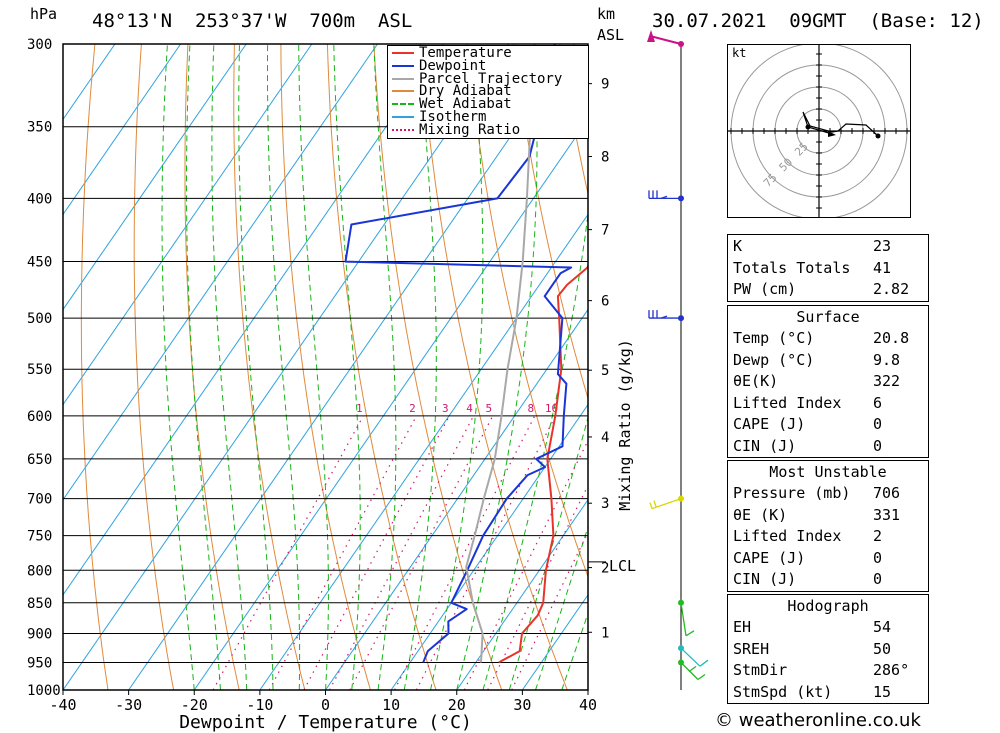 This screenshot has height=733, width=1000. I want to click on x-tick-label: -30, so click(128, 705).